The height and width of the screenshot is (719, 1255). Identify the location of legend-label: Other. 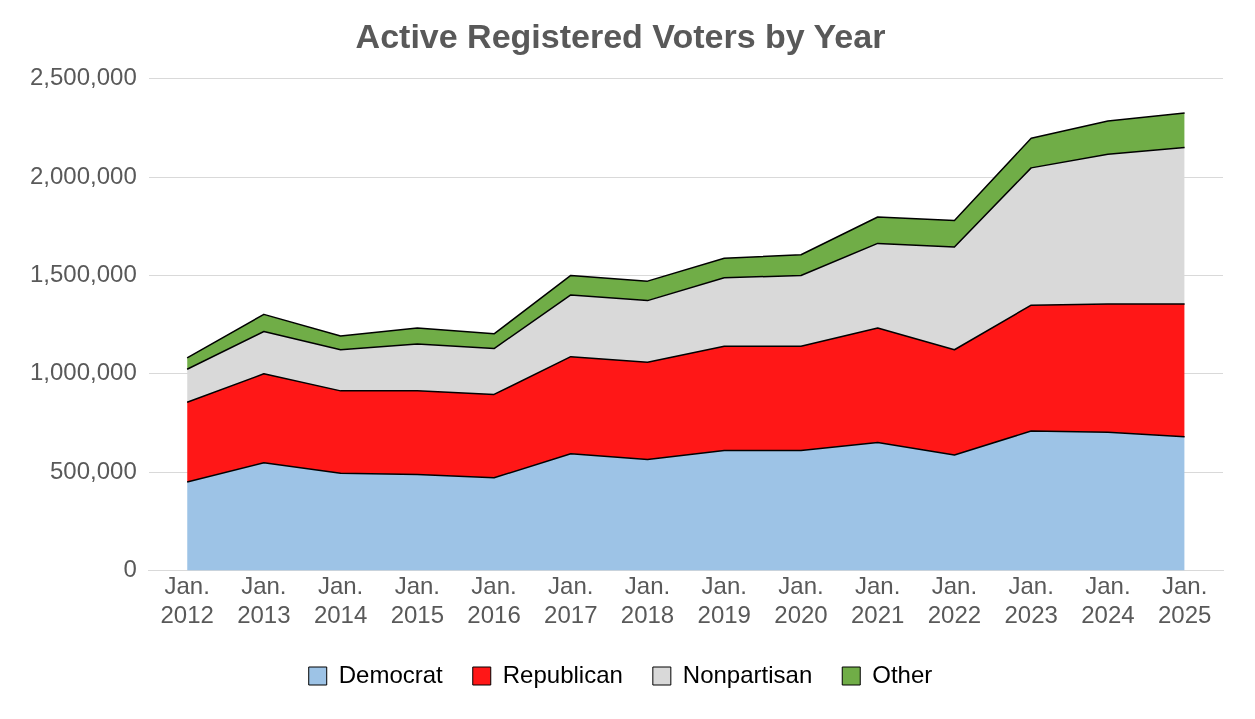
(902, 674).